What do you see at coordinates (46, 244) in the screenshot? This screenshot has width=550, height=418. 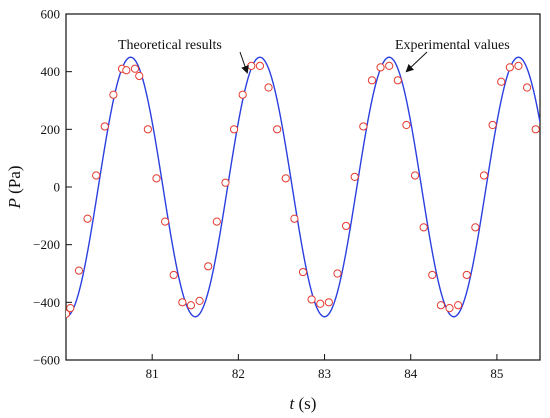 I see `y-tick-label: −200` at bounding box center [46, 244].